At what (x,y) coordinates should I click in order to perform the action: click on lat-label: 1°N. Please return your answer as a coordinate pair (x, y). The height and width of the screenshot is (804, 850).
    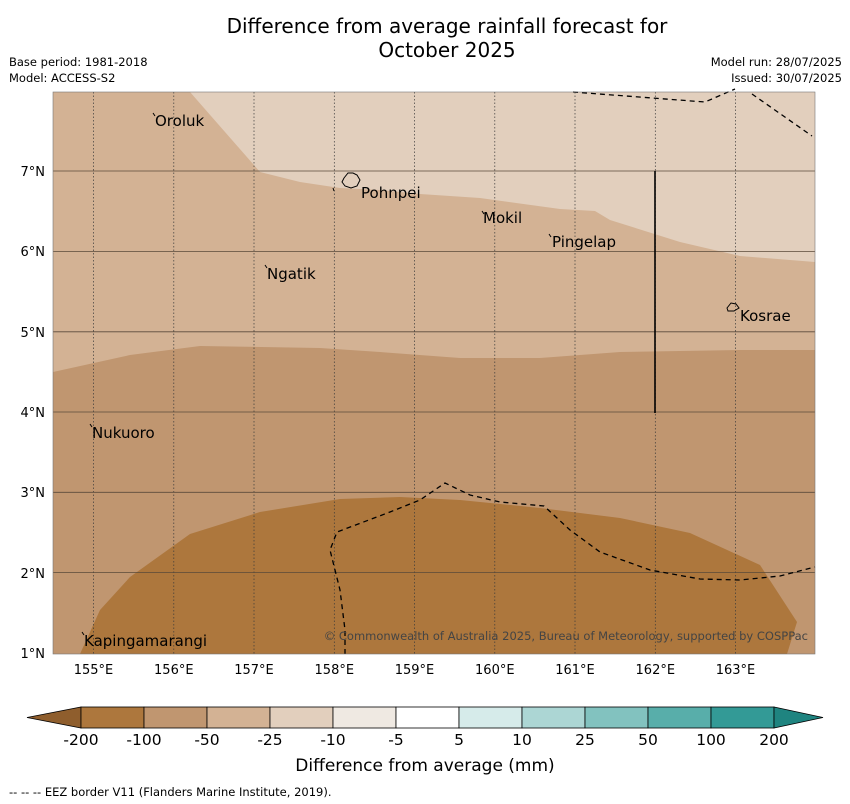
    Looking at the image, I should click on (33, 654).